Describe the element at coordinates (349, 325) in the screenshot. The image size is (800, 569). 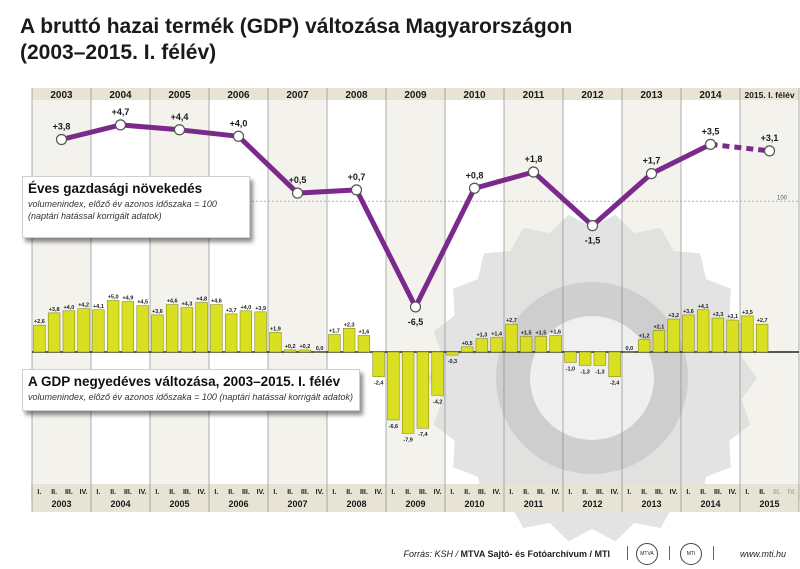
I see `quarterly-bar-label: +2,3` at that location.